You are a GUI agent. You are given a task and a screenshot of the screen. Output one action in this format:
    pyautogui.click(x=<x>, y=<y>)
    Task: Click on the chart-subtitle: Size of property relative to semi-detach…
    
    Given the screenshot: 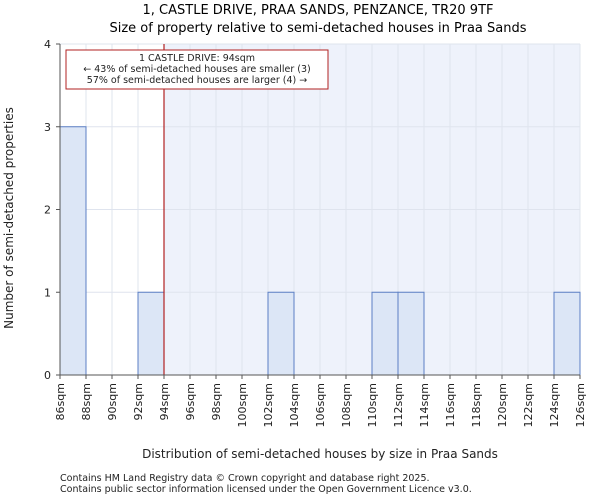 What is the action you would take?
    pyautogui.click(x=317, y=28)
    